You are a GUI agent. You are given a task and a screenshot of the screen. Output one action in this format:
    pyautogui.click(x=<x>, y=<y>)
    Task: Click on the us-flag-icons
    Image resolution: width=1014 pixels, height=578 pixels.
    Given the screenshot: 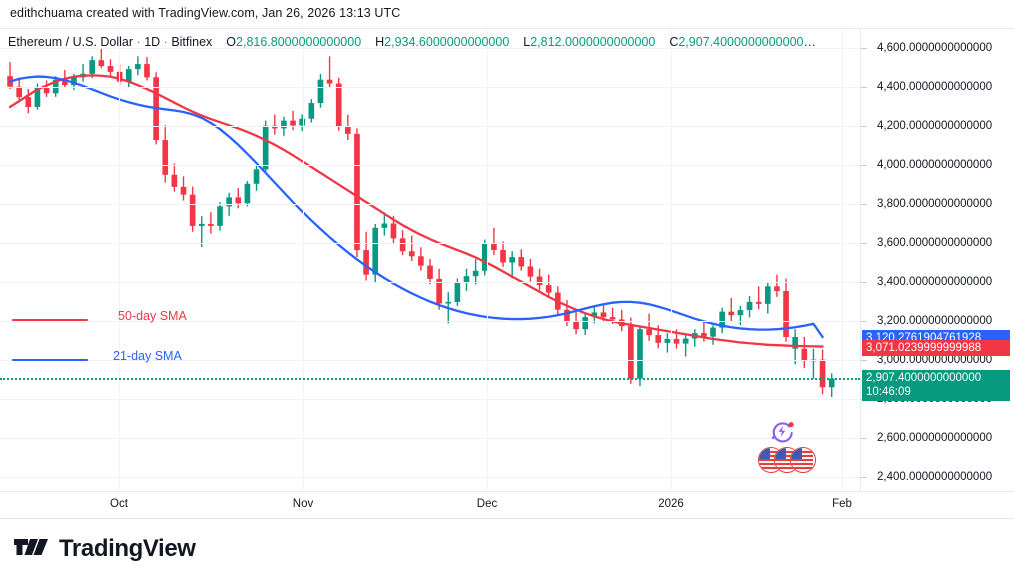 What is the action you would take?
    pyautogui.click(x=787, y=460)
    